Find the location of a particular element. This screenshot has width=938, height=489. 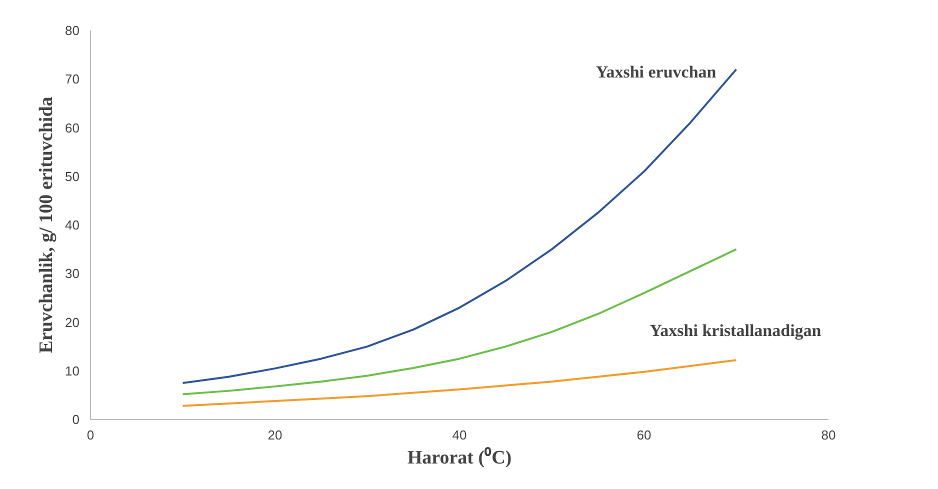

x-axis-title: Harorat (⁰C) is located at coordinates (459, 457).